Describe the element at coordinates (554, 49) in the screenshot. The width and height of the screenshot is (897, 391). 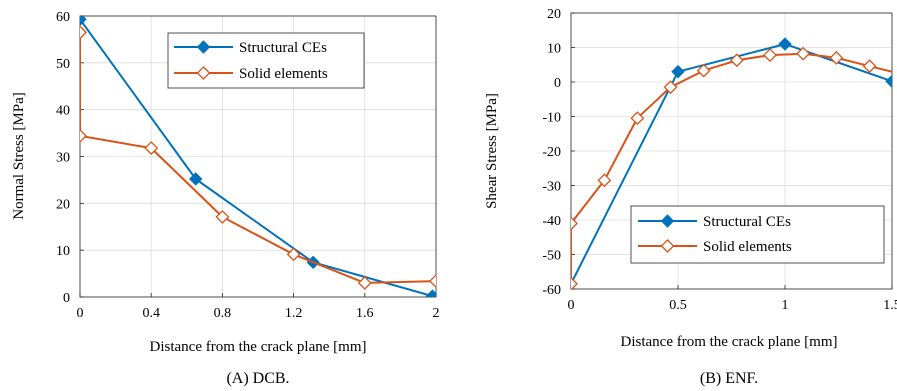
I see `y-tick-label-enf-7: 10` at that location.